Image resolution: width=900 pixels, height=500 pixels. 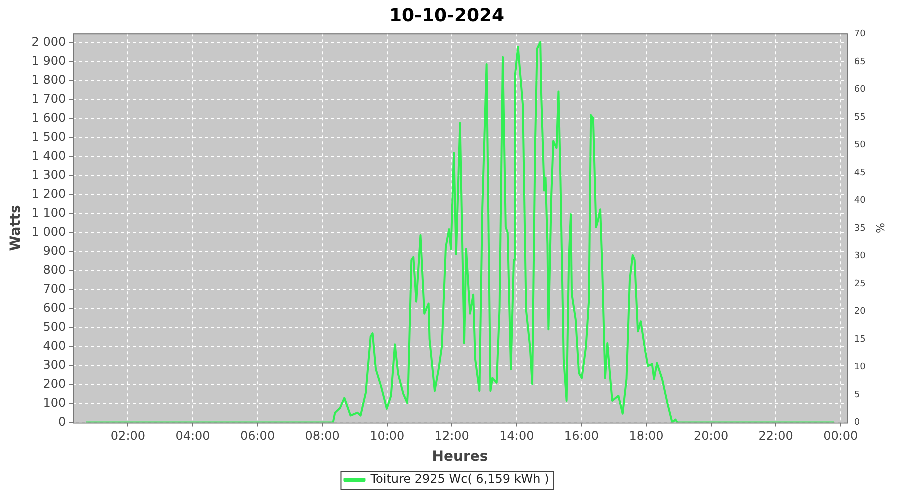 What do you see at coordinates (860, 62) in the screenshot?
I see `y2-tick-label: 65` at bounding box center [860, 62].